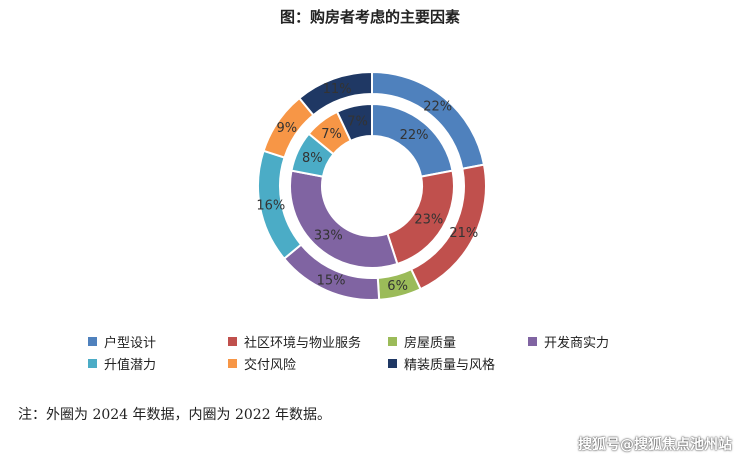  What do you see at coordinates (450, 365) in the screenshot?
I see `legend-label: 精装质量与风格` at bounding box center [450, 365].